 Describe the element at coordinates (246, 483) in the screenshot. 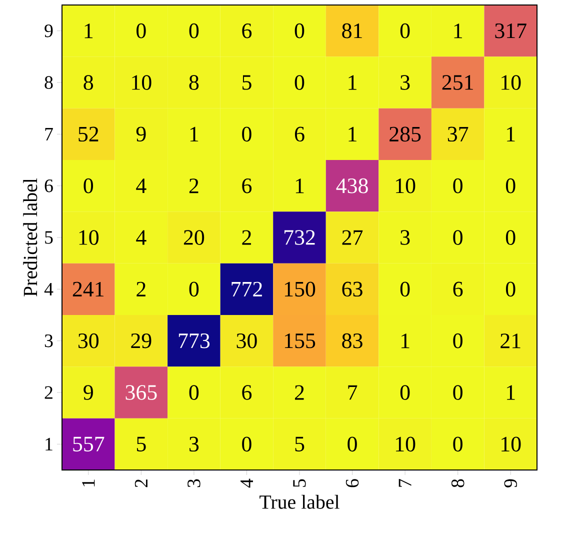

I see `x-tick-label: 4` at that location.